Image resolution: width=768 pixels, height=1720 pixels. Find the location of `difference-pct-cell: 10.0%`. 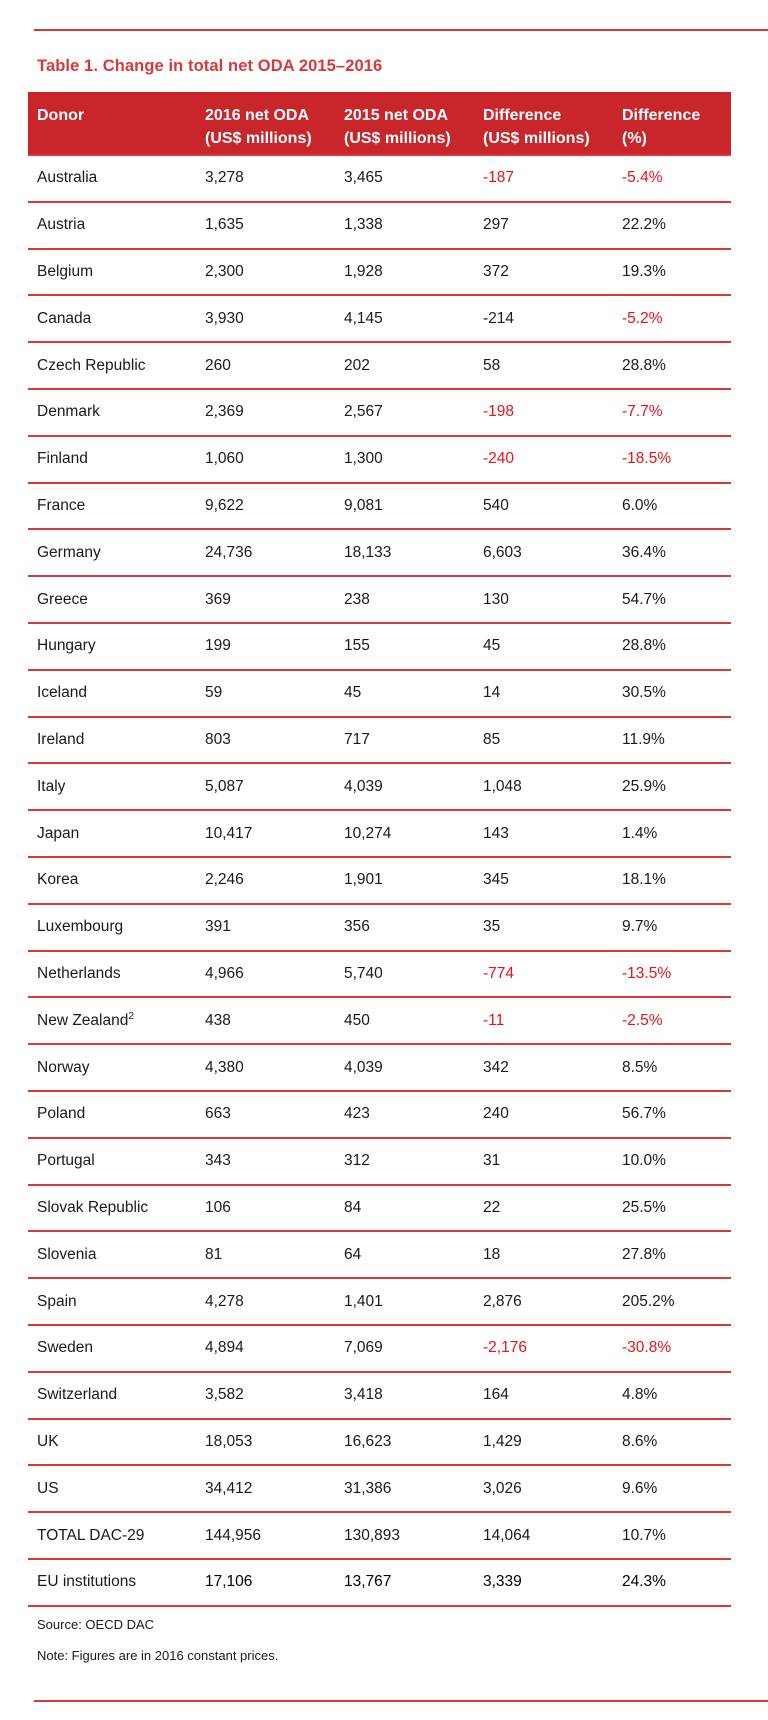

difference-pct-cell: 10.0% is located at coordinates (672, 1161).